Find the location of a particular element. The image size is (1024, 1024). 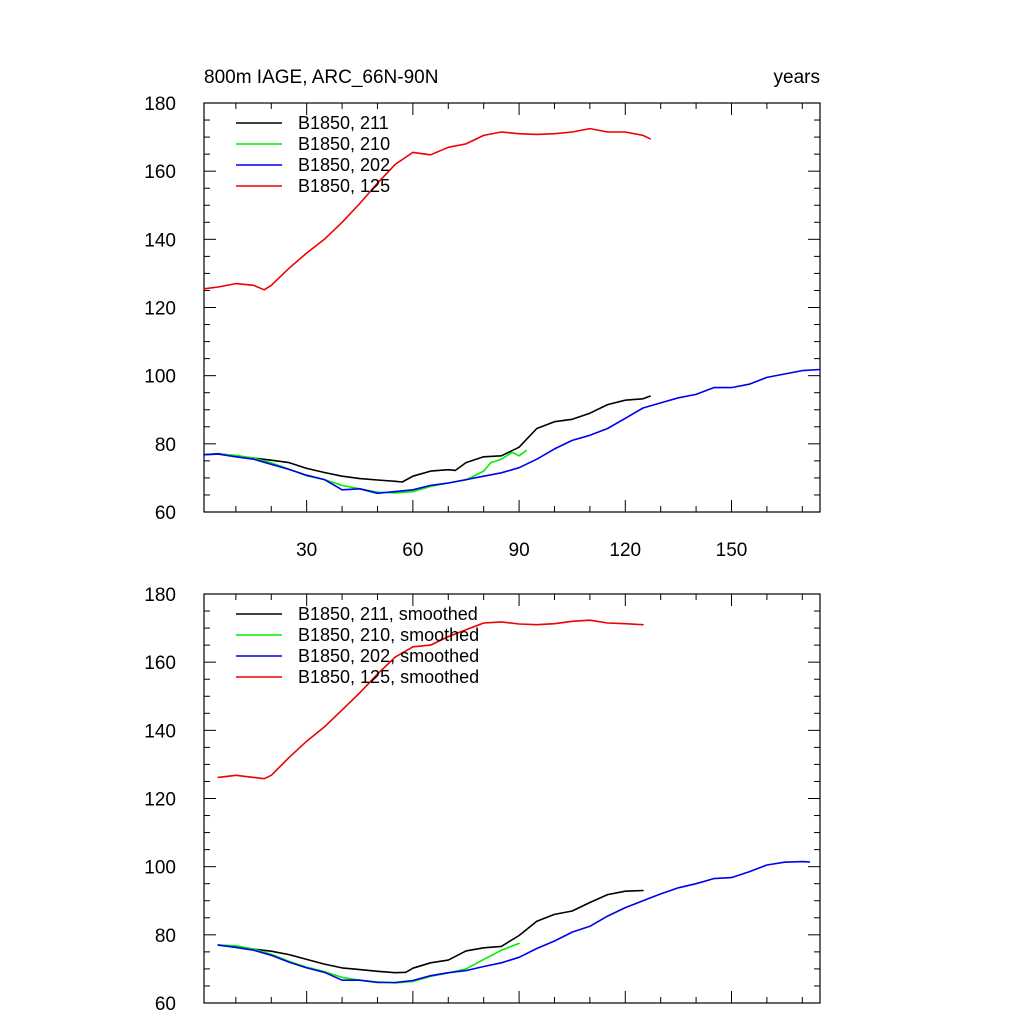

legend-label: B1850, 202 is located at coordinates (344, 165).